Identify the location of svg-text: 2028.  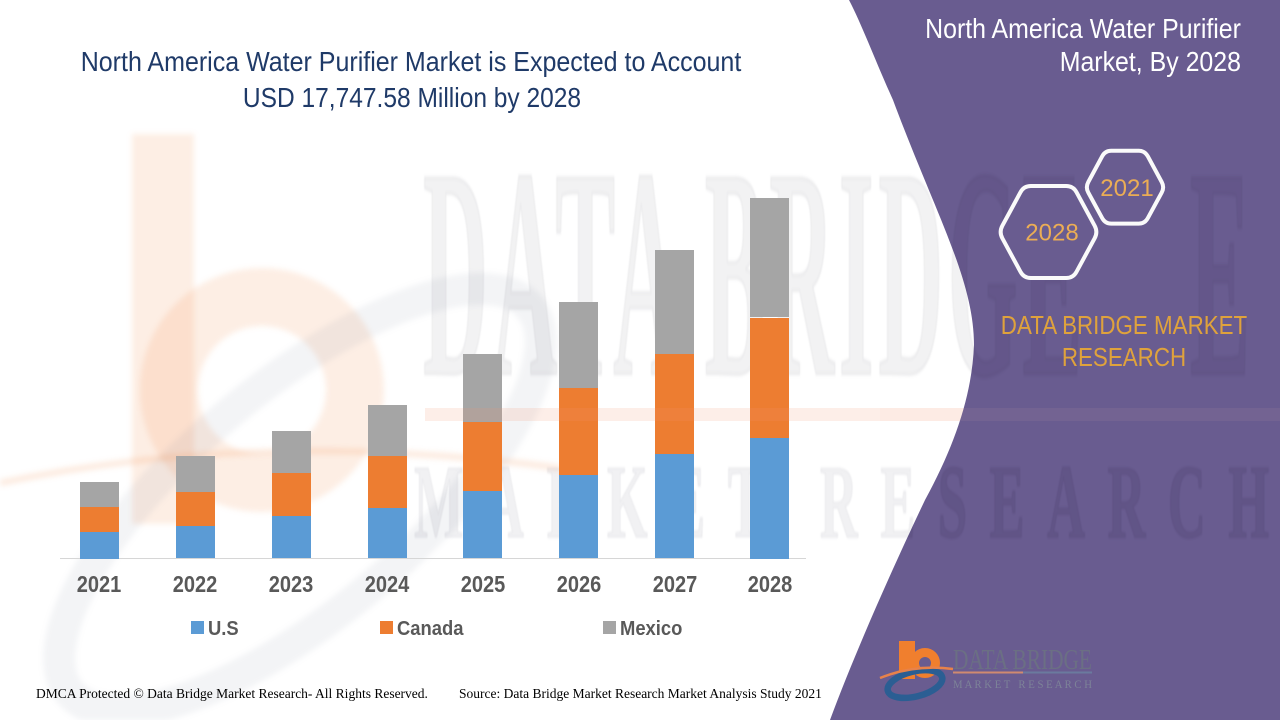
(1051, 233).